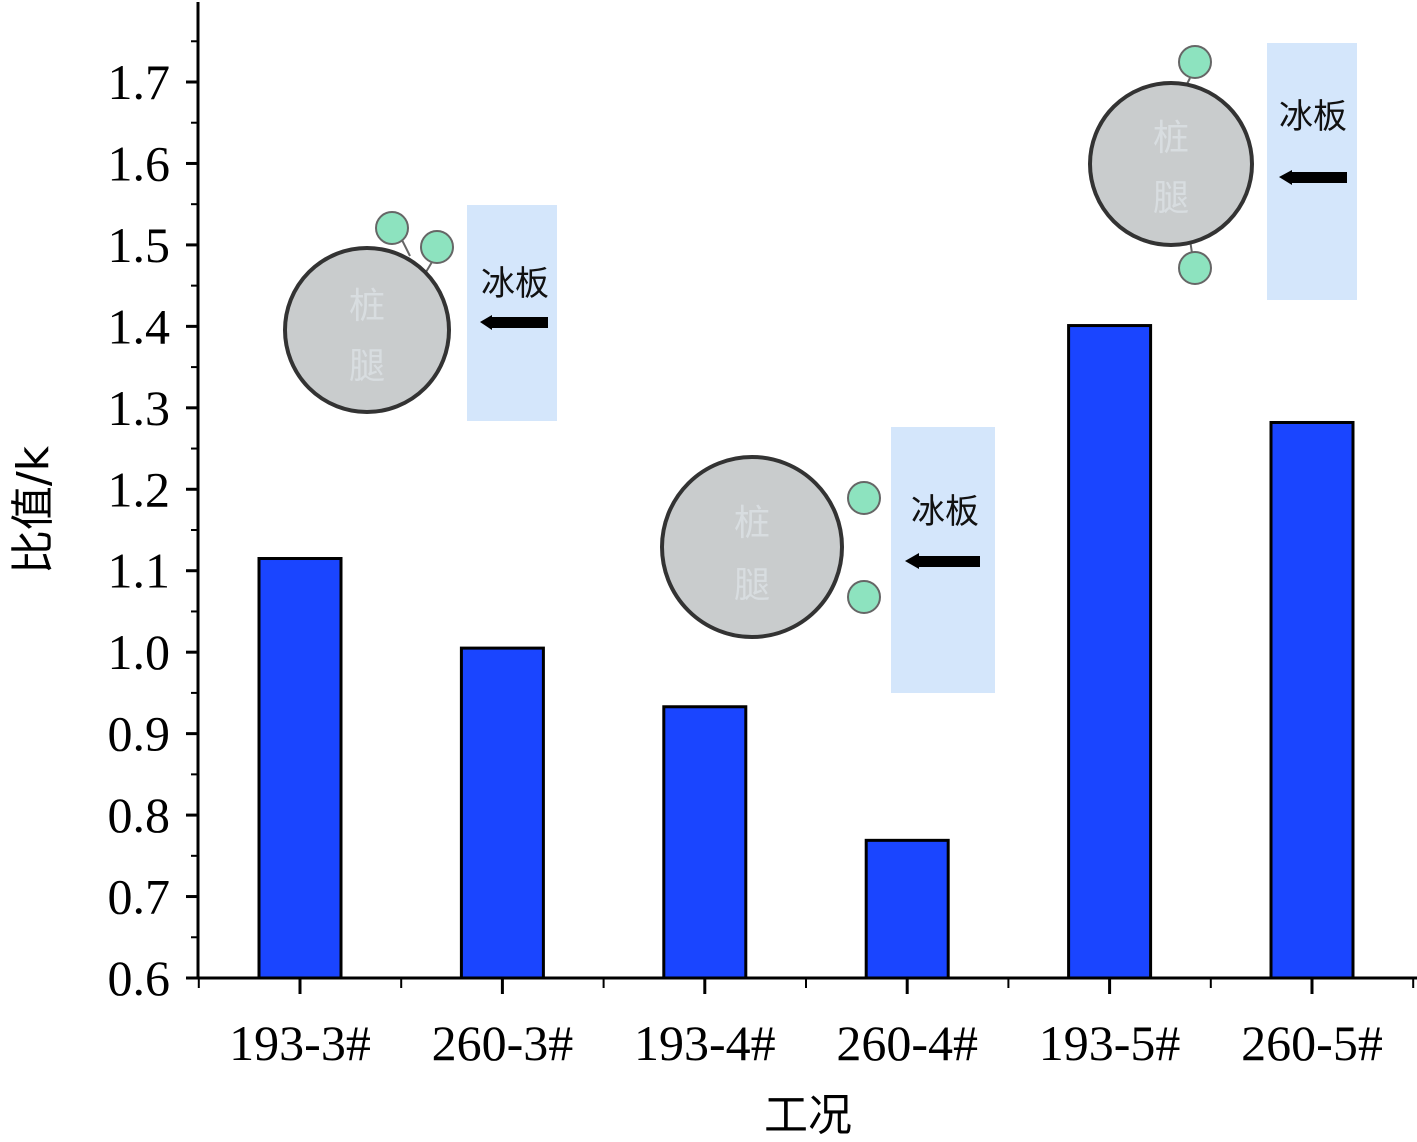 The height and width of the screenshot is (1142, 1417). I want to click on inset-4-diagram: 冰板 桩 腿, so click(827, 560).